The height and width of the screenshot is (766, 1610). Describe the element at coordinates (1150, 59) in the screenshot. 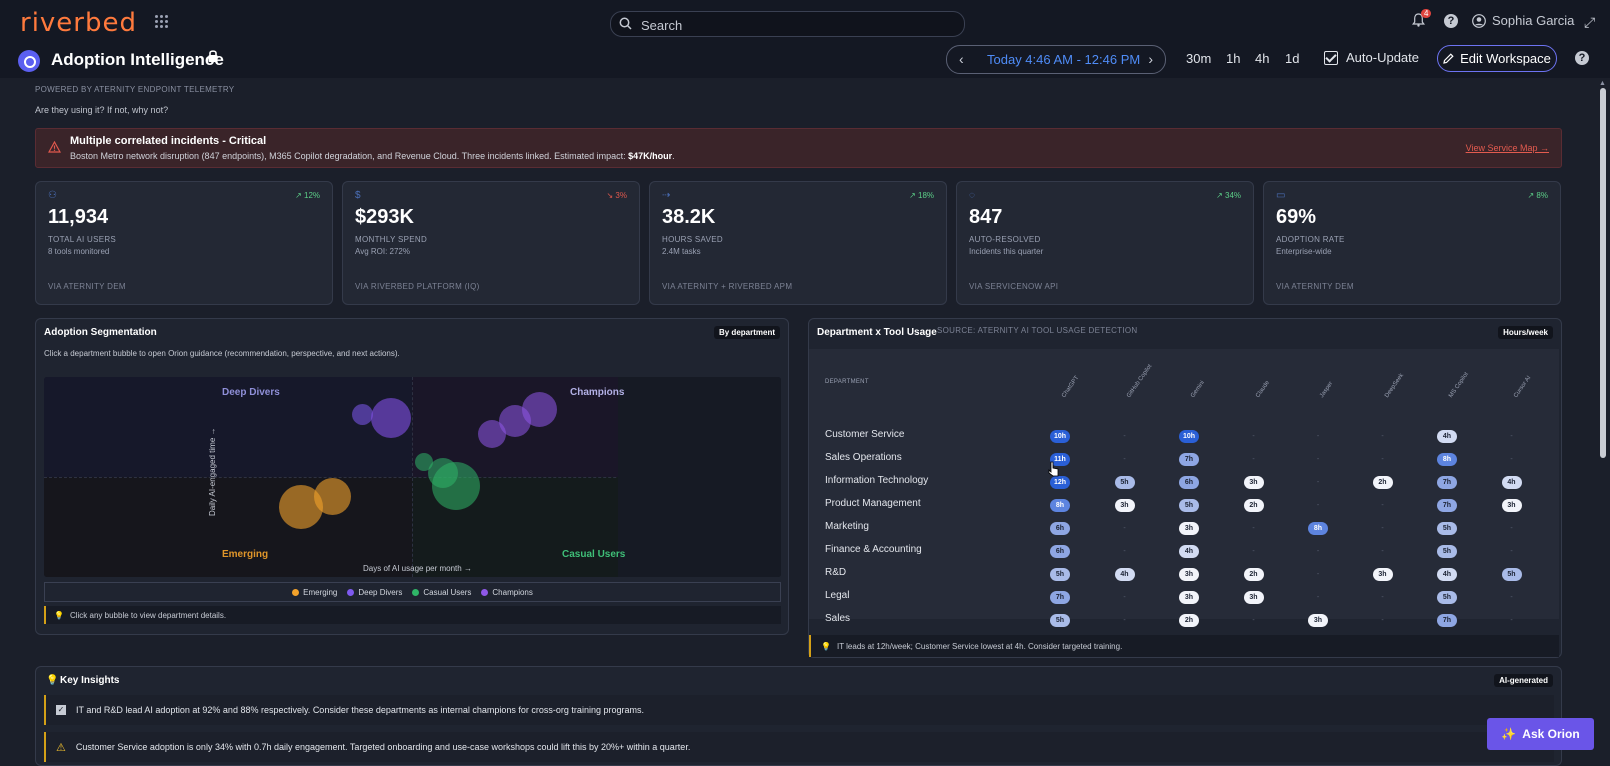

I see `chevron-right-icon: ›` at that location.